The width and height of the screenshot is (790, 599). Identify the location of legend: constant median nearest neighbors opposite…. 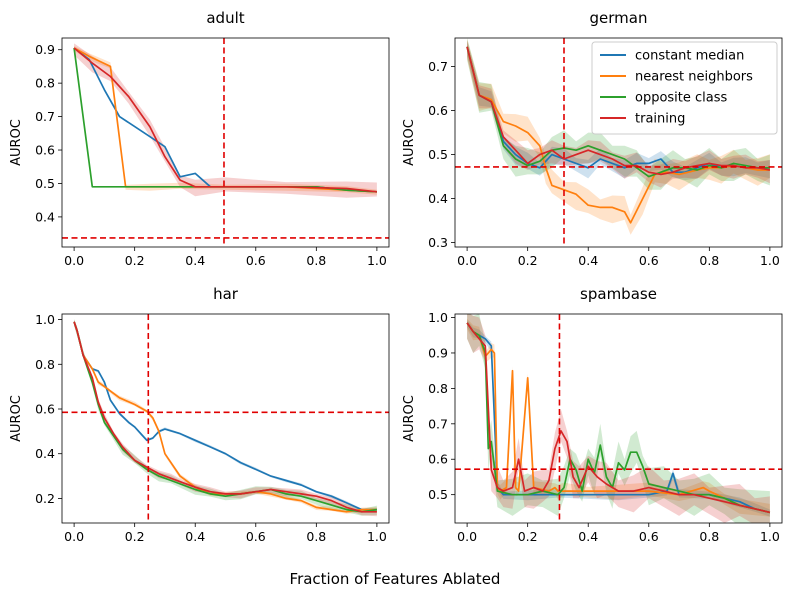
(684, 88).